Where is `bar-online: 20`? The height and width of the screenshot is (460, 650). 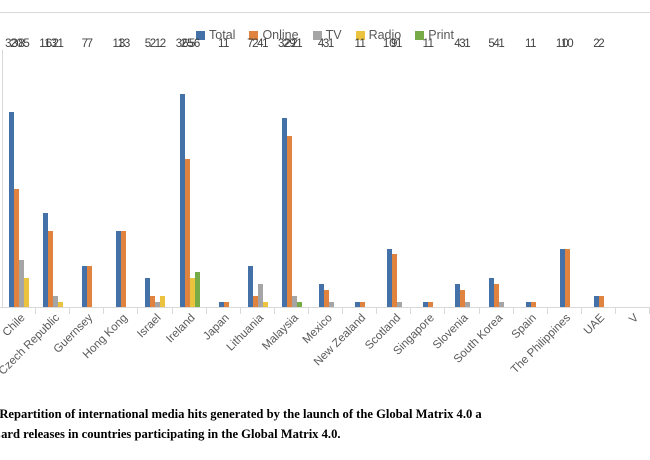 bar-online: 20 is located at coordinates (16, 173).